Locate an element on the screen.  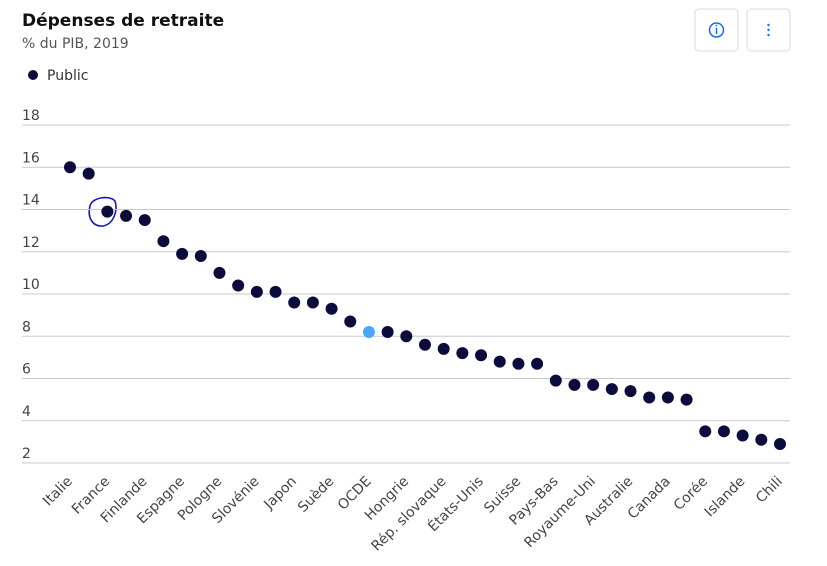
legend-marker is located at coordinates (33, 75).